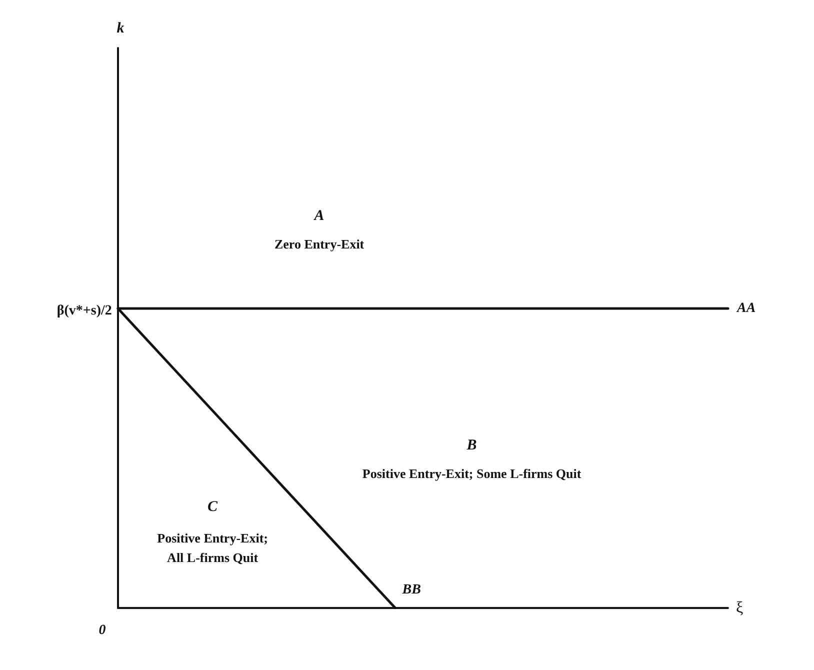 The image size is (814, 670). I want to click on series-label: AA, so click(746, 308).